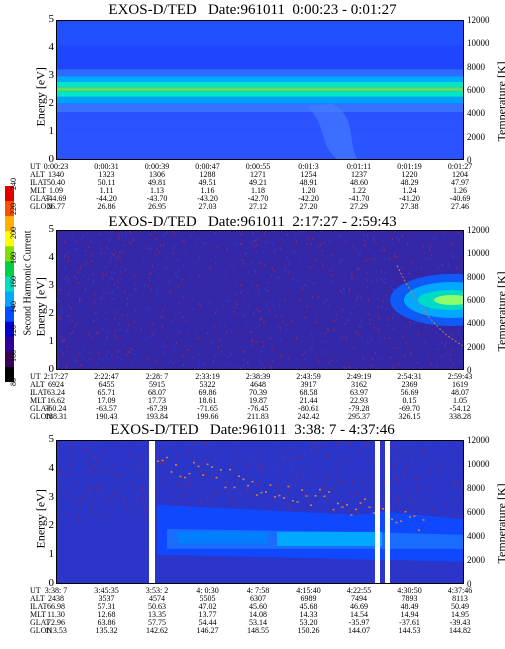 This screenshot has height=649, width=505. Describe the element at coordinates (56, 190) in the screenshot. I see `ephemeris-value: 1.09` at that location.